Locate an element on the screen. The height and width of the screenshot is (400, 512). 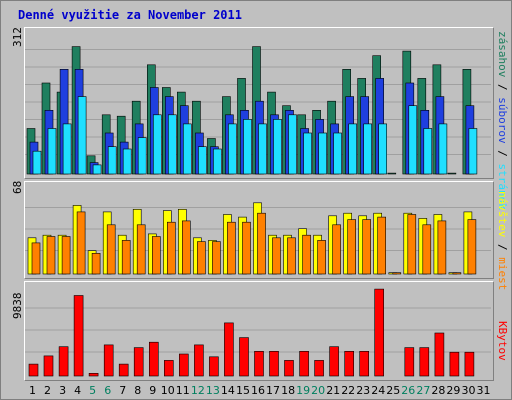
legend-sites: miest is located at coordinates (502, 274).